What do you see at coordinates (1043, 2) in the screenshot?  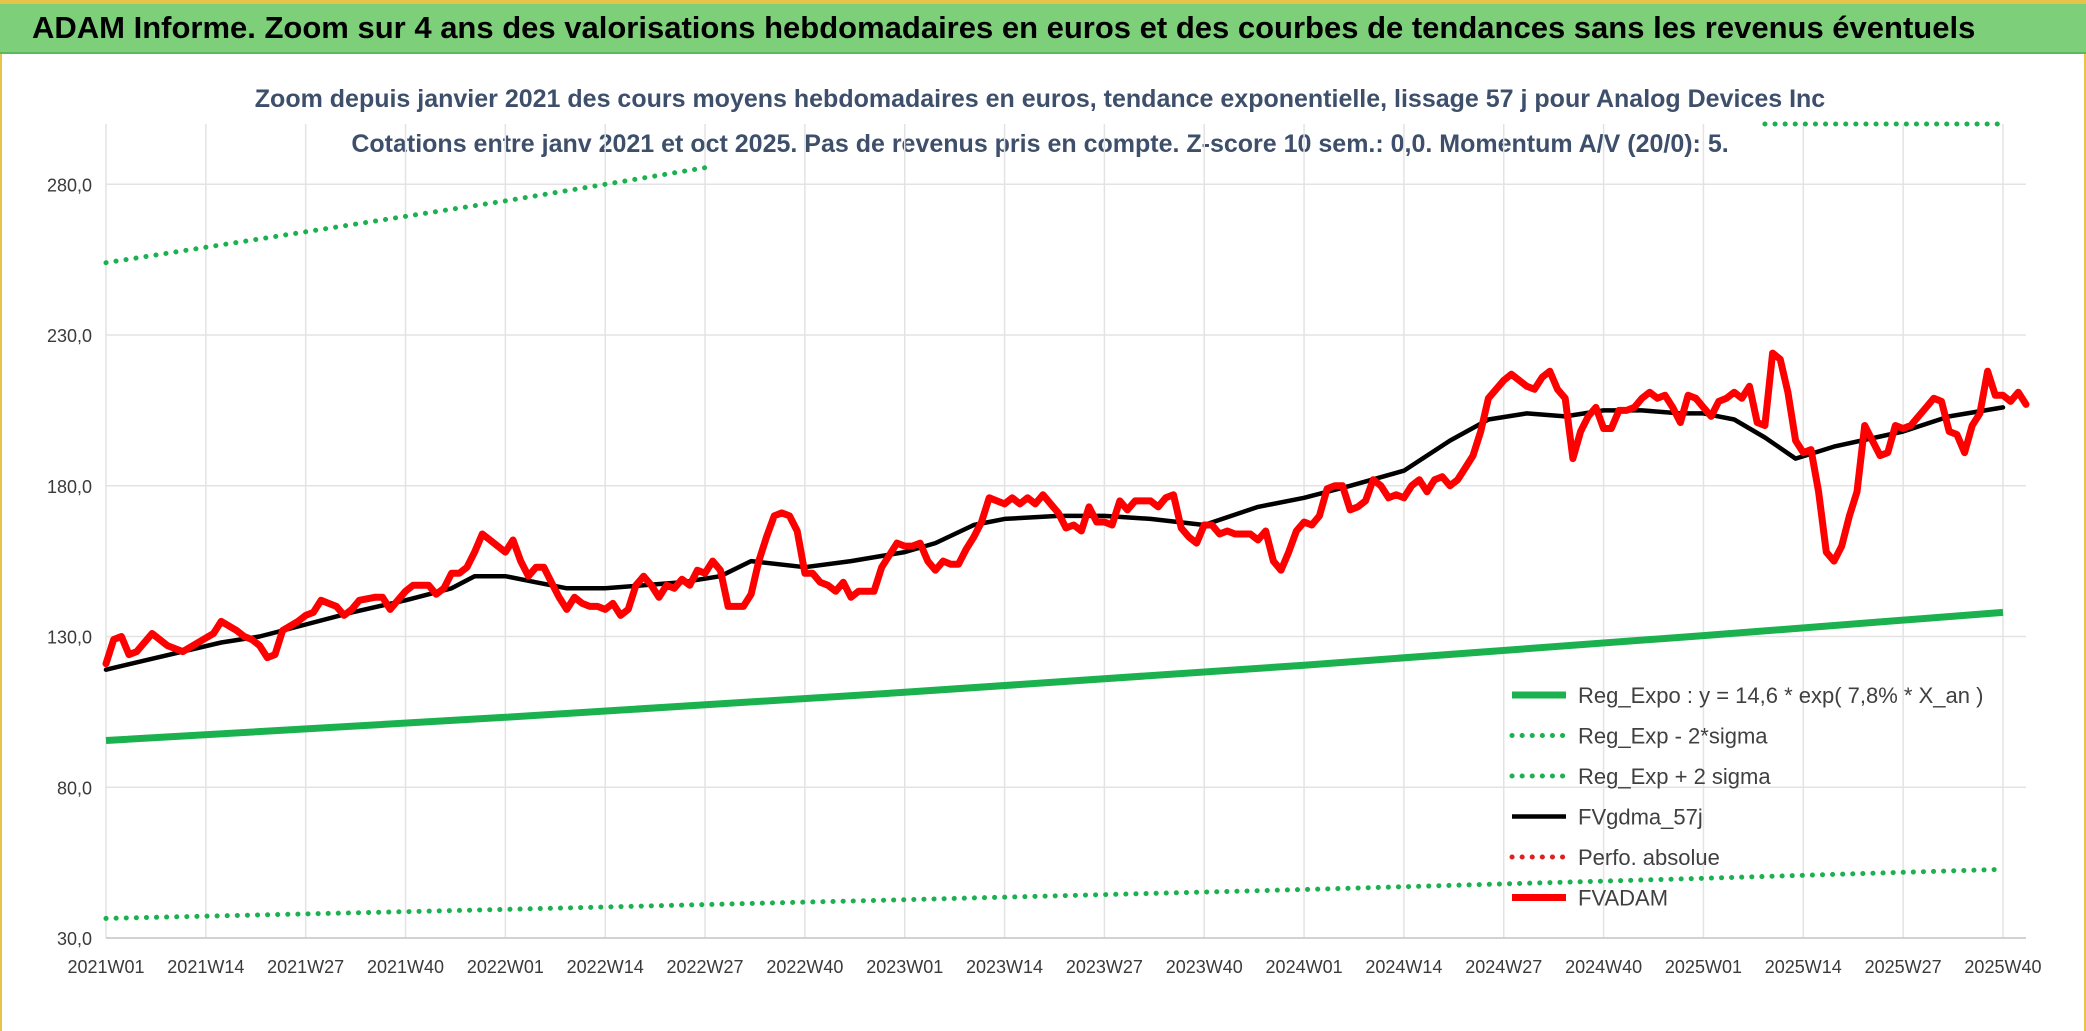 I see `top-accent-strip` at bounding box center [1043, 2].